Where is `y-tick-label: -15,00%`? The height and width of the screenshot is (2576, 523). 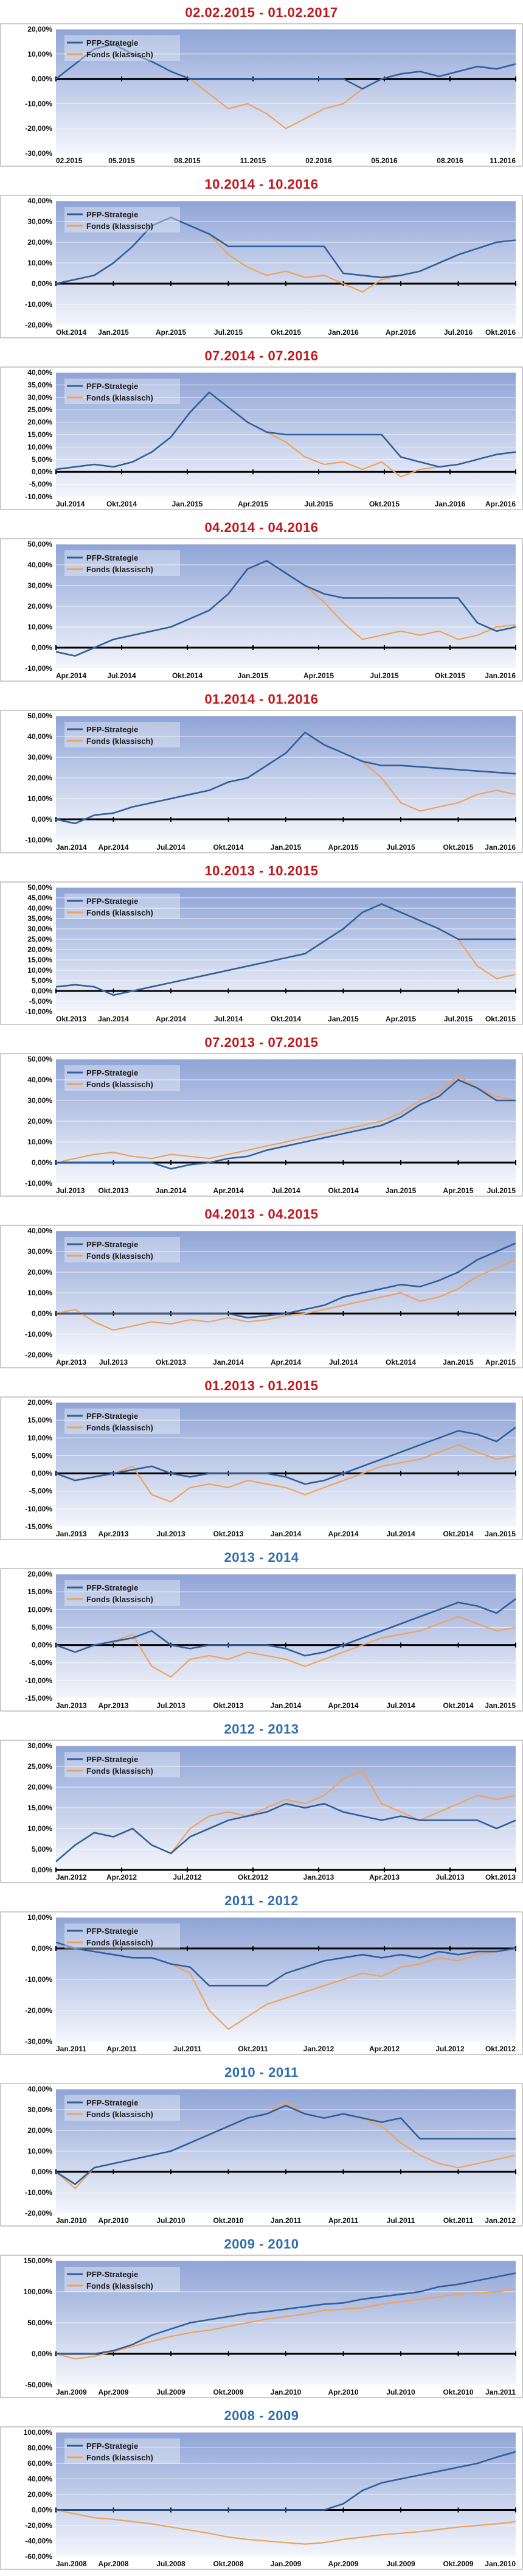 y-tick-label: -15,00% is located at coordinates (39, 1526).